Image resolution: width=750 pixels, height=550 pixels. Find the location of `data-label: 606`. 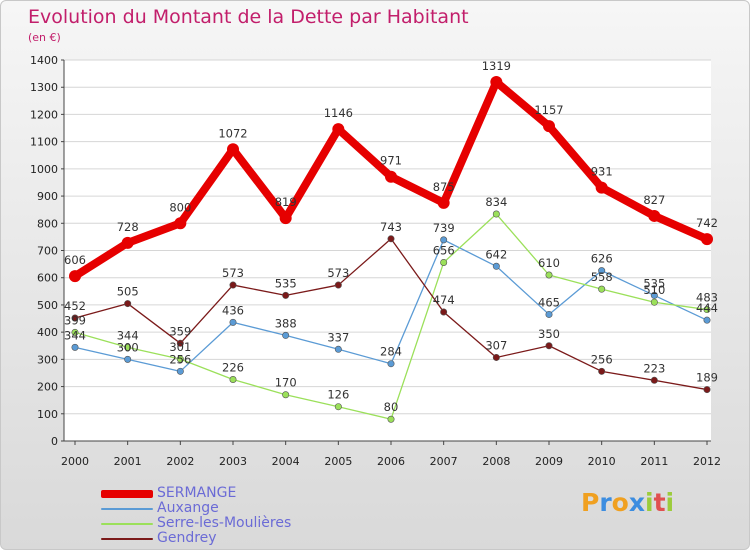

data-label: 606 is located at coordinates (75, 260).